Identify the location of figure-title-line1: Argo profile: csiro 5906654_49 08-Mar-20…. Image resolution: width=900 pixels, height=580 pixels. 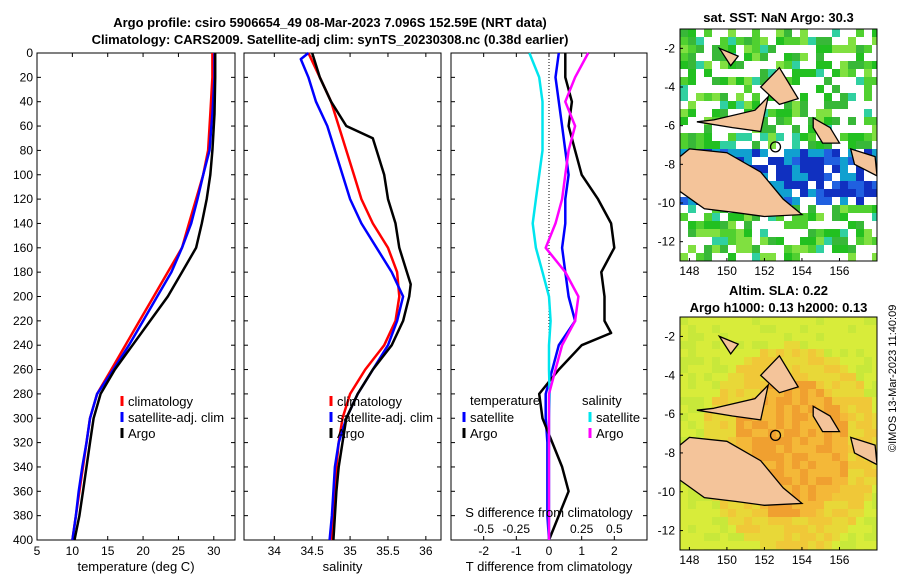
(330, 22).